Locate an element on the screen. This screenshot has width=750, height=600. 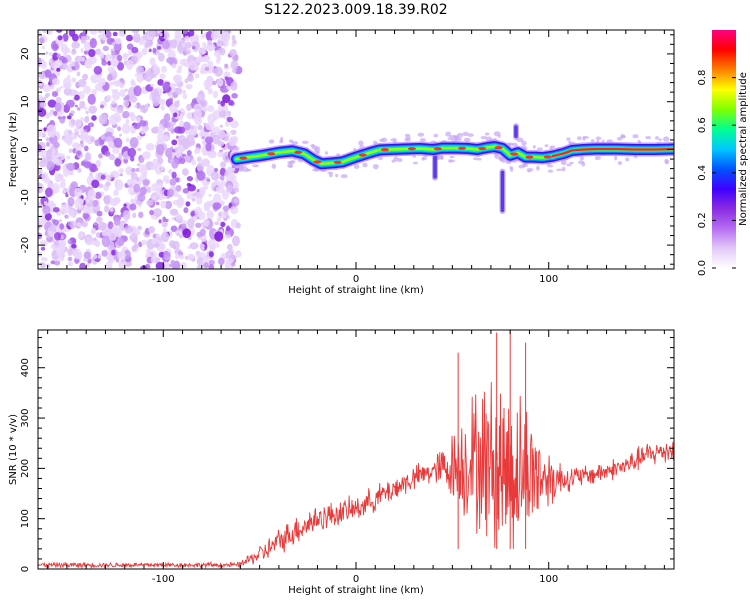
signal-trace-hotspot is located at coordinates (243, 158).